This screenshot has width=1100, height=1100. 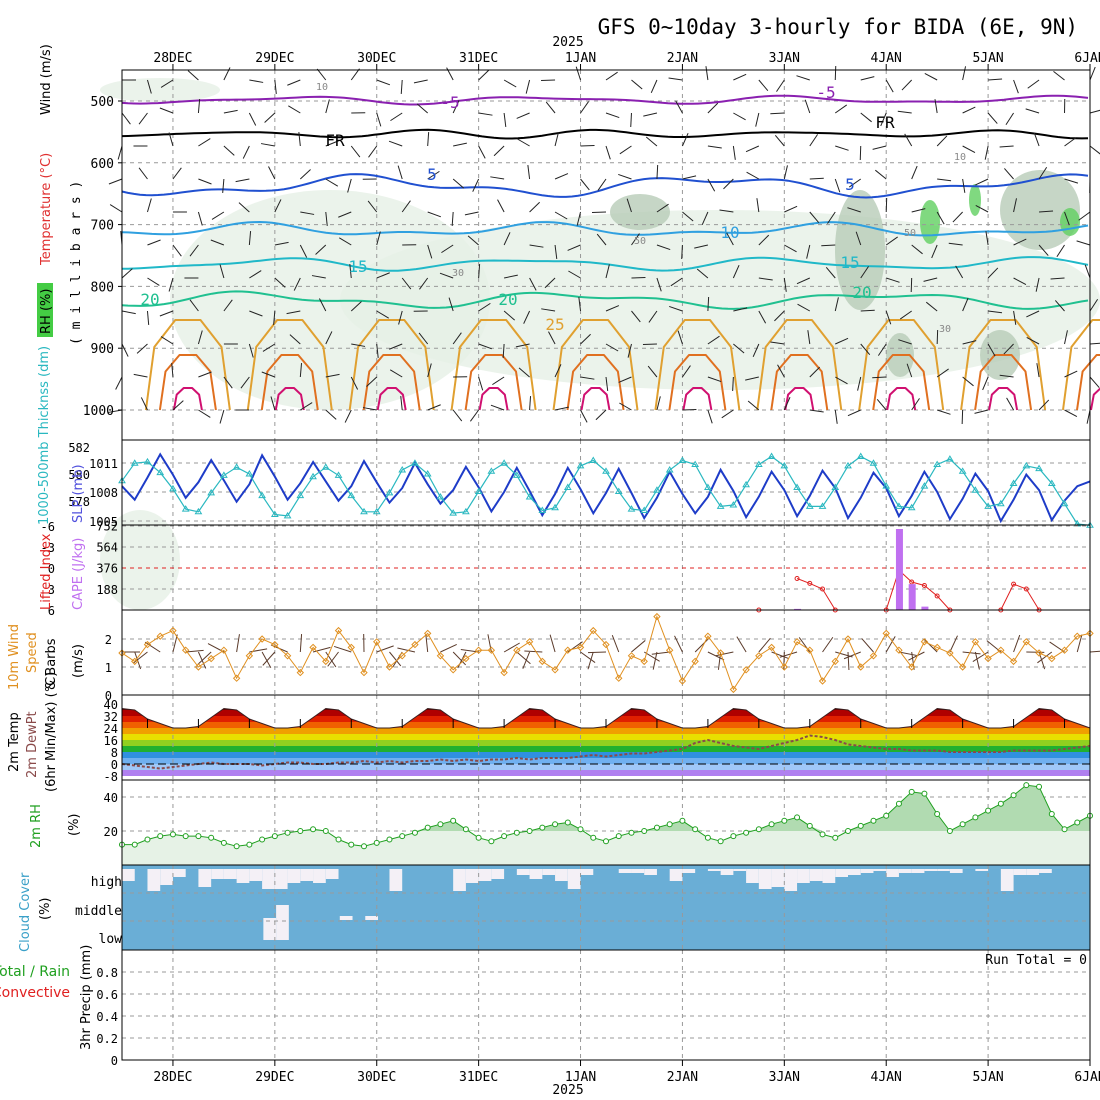 What do you see at coordinates (606, 490) in the screenshot?
I see `thickness-series-line` at bounding box center [606, 490].